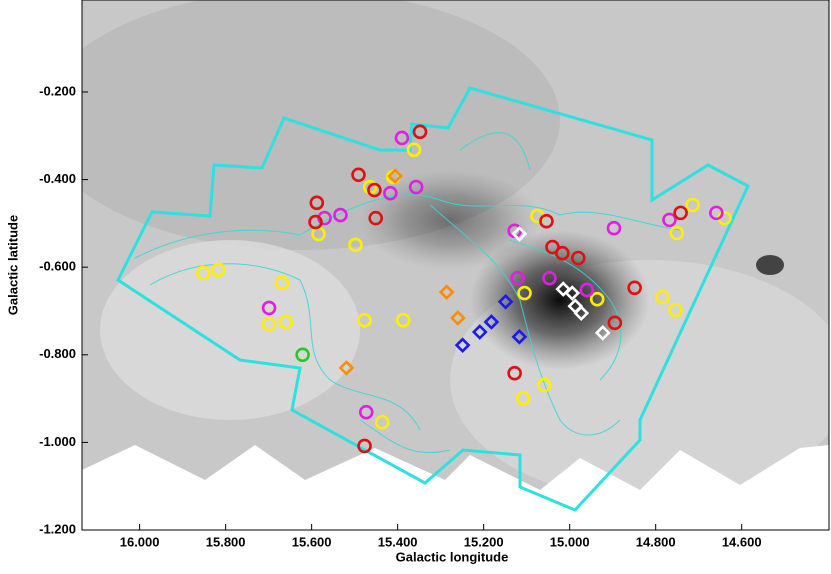 This screenshot has width=831, height=574. I want to click on x-tick-label: 15.200, so click(484, 541).